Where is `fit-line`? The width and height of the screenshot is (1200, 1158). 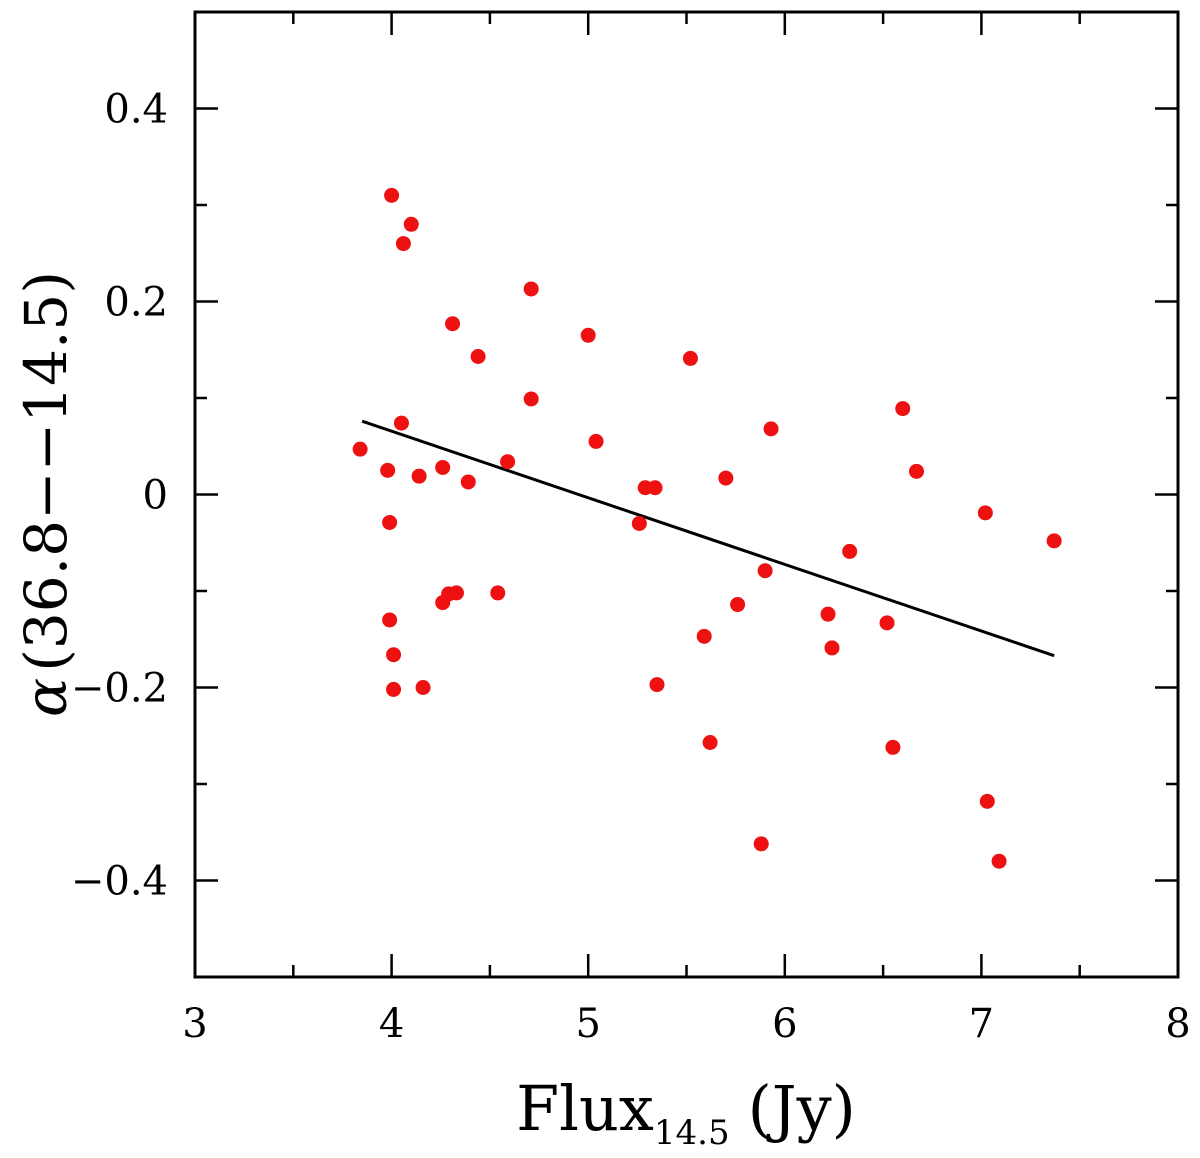 fit-line is located at coordinates (708, 538).